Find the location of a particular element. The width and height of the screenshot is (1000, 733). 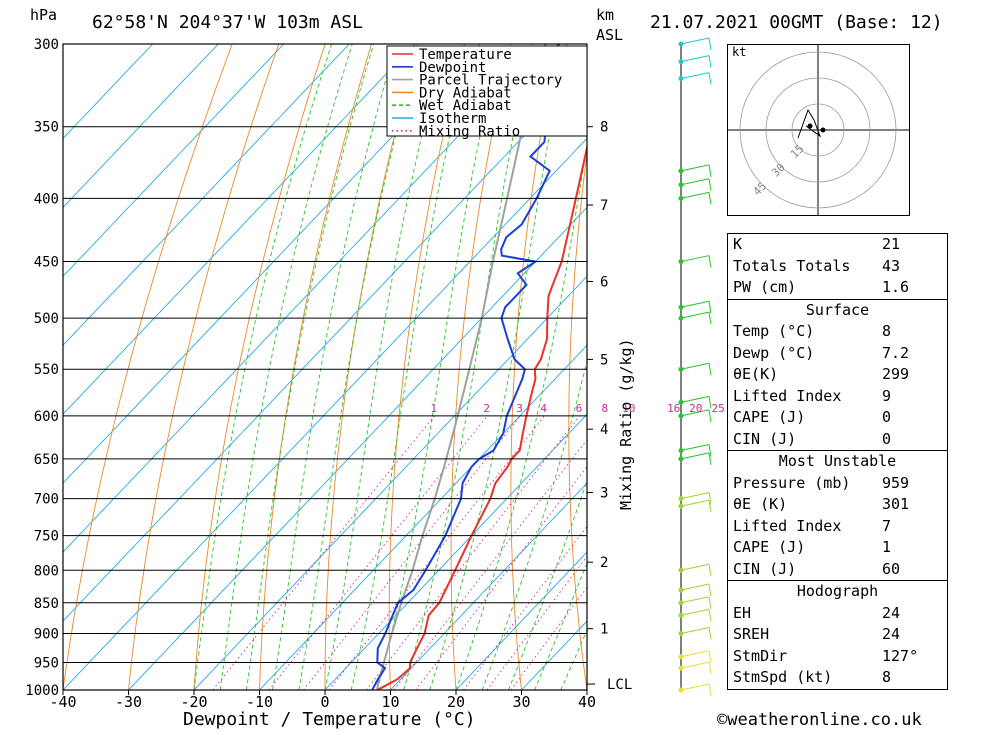

legend-entry: Mixing Ratio is located at coordinates (469, 132).